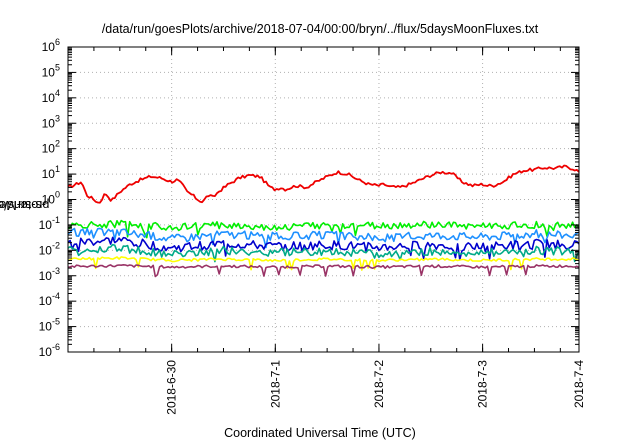  I want to click on y-tick-label: 10⁻⁶, so click(49, 350).